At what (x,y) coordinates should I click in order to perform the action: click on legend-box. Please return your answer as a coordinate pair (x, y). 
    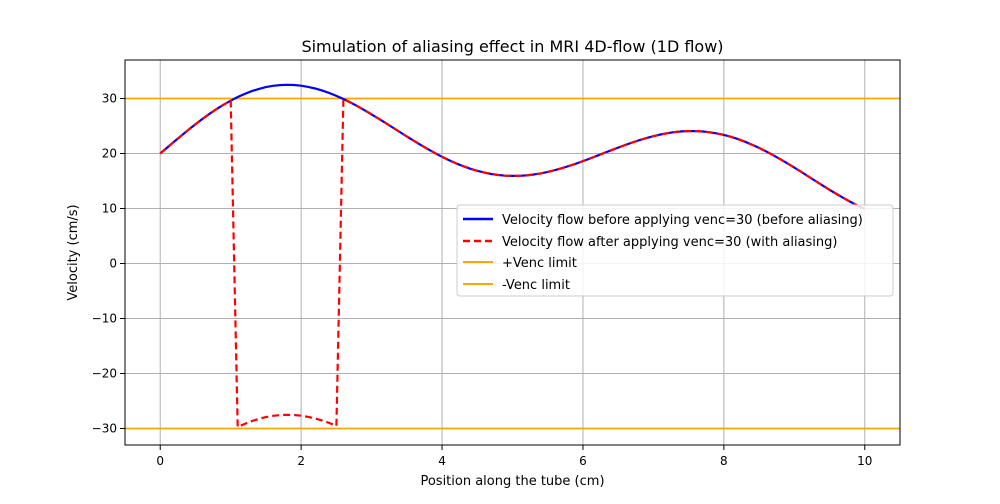
    Looking at the image, I should click on (675, 250).